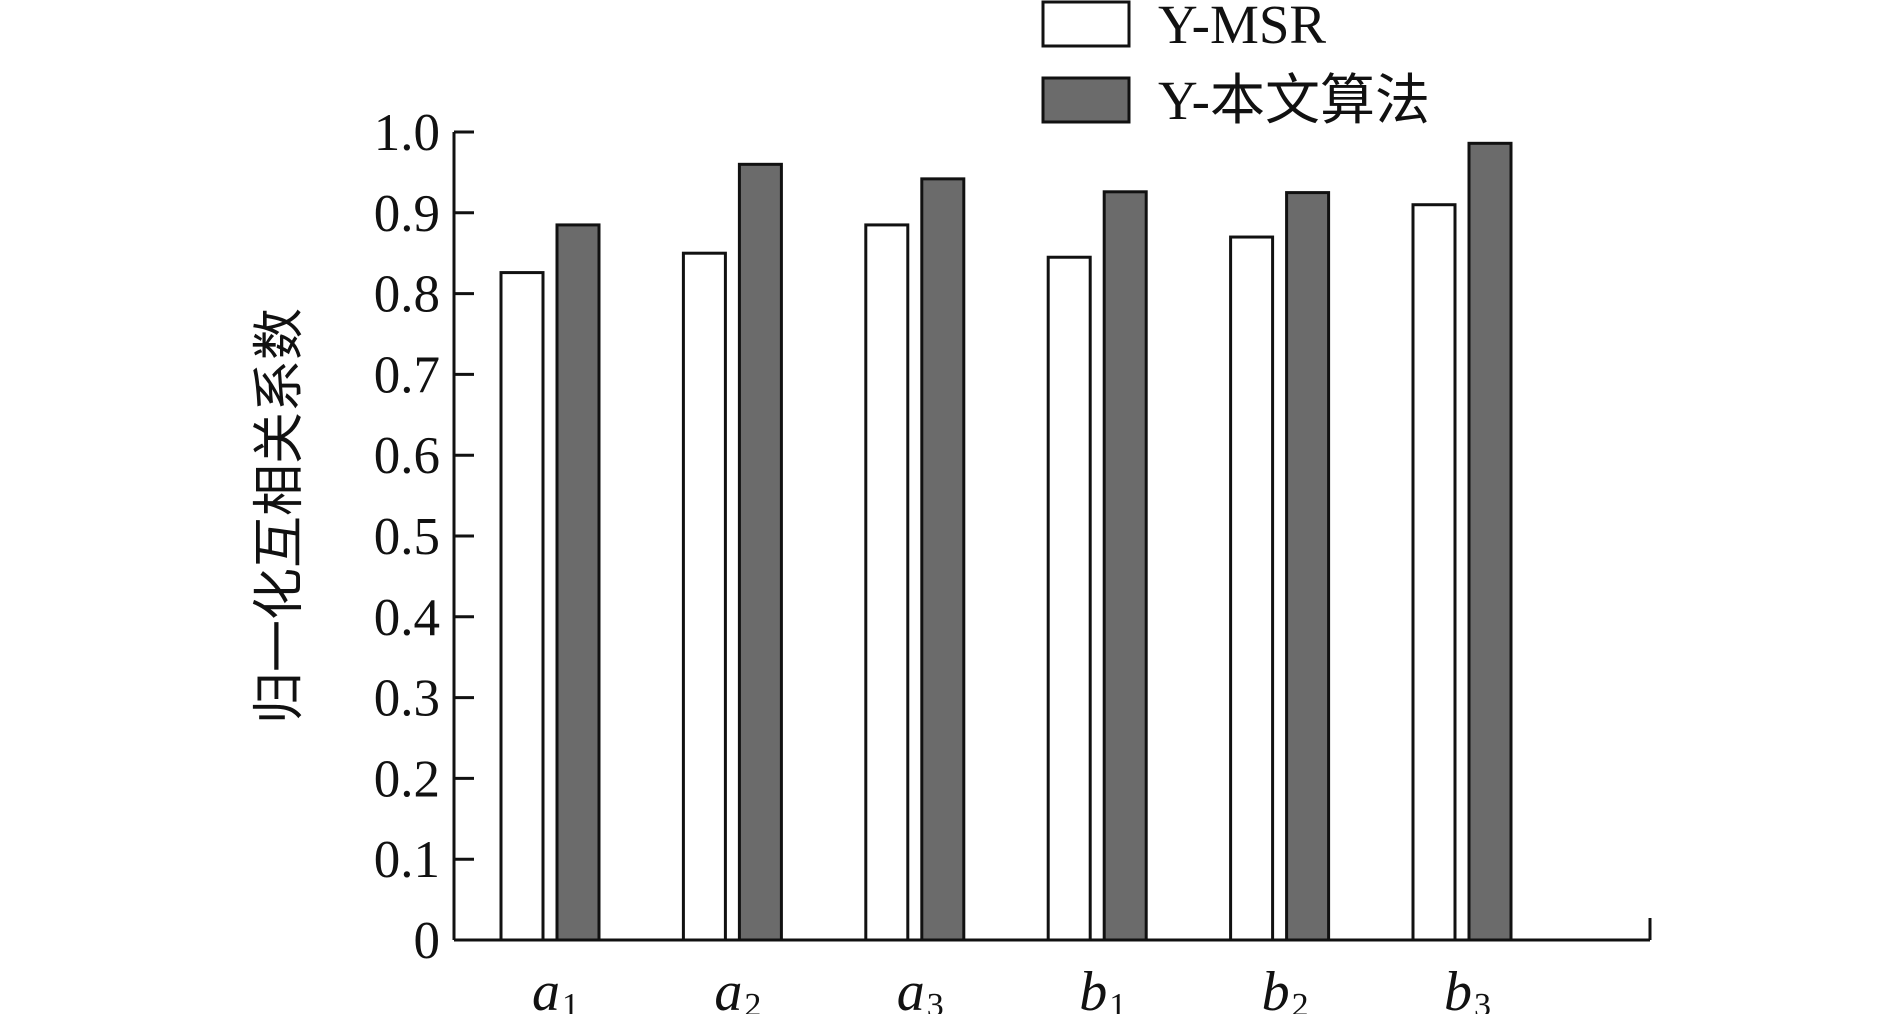 Image resolution: width=1889 pixels, height=1014 pixels. What do you see at coordinates (522, 606) in the screenshot?
I see `bar-y-msr-a1` at bounding box center [522, 606].